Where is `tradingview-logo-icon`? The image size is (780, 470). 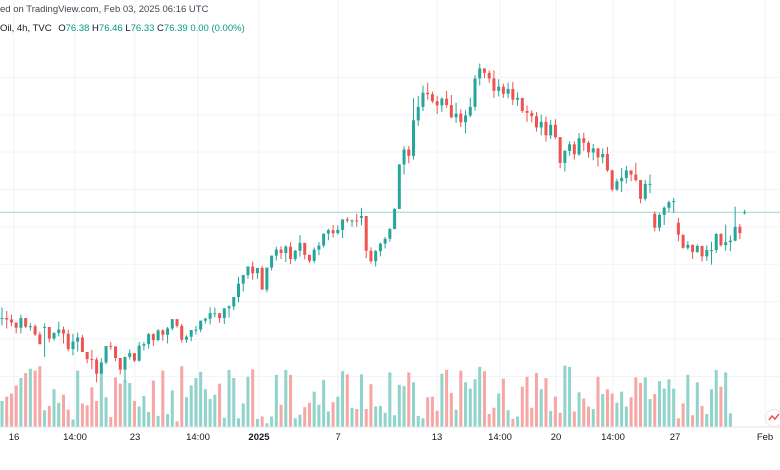
tradingview-logo-icon is located at coordinates (772, 418).